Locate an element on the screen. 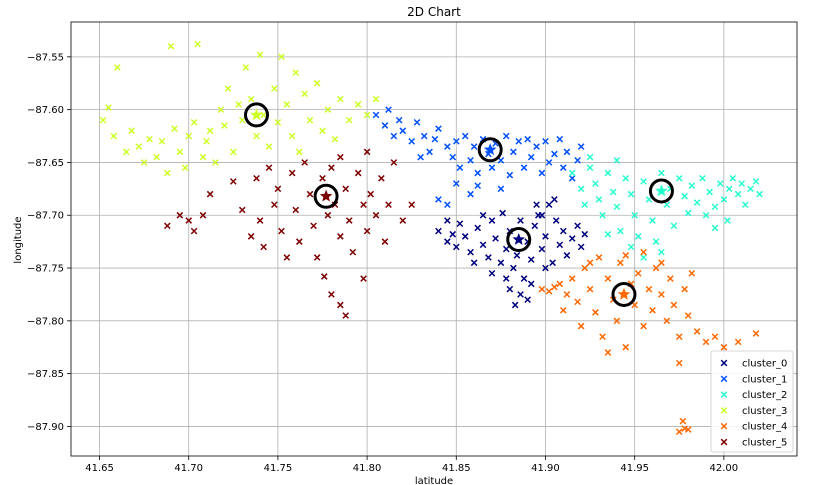  x-tick-label: 41.65 is located at coordinates (99, 468).